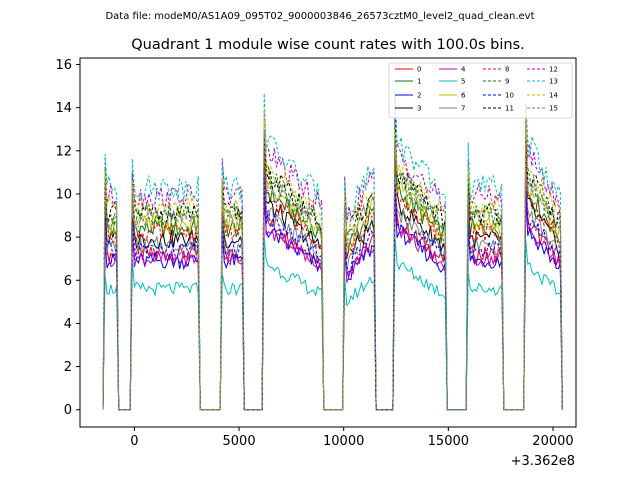 The image size is (640, 480). I want to click on y-tick-label: 0, so click(68, 410).